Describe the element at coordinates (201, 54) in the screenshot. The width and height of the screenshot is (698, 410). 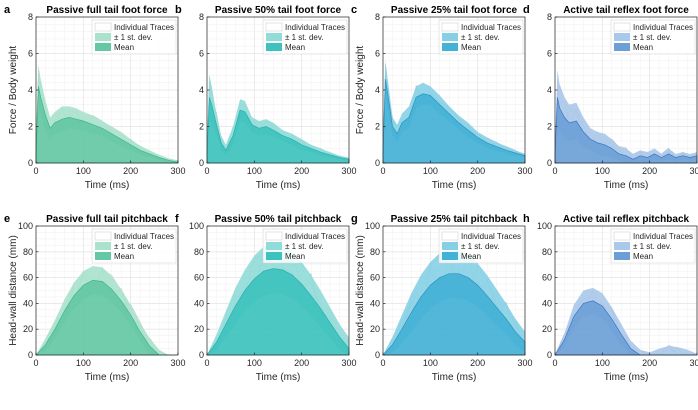
I see `y-tick-label: 6` at that location.